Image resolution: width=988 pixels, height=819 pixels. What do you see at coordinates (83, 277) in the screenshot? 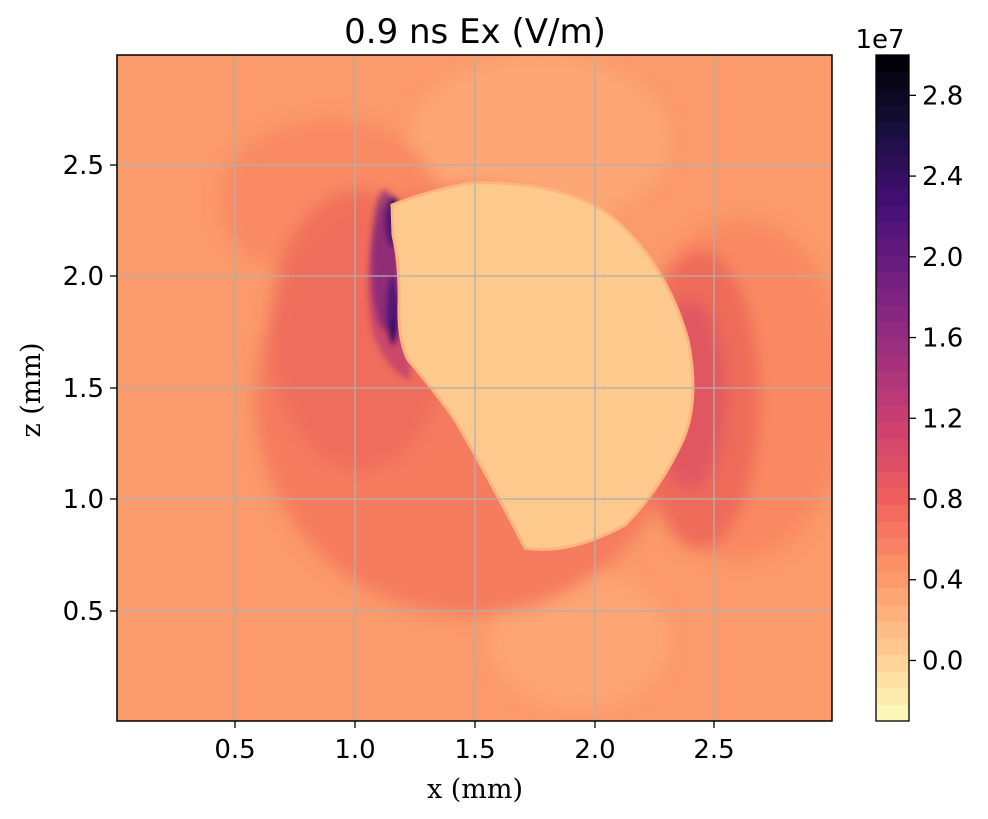
I see `y-tick-label: 2.0` at bounding box center [83, 277].